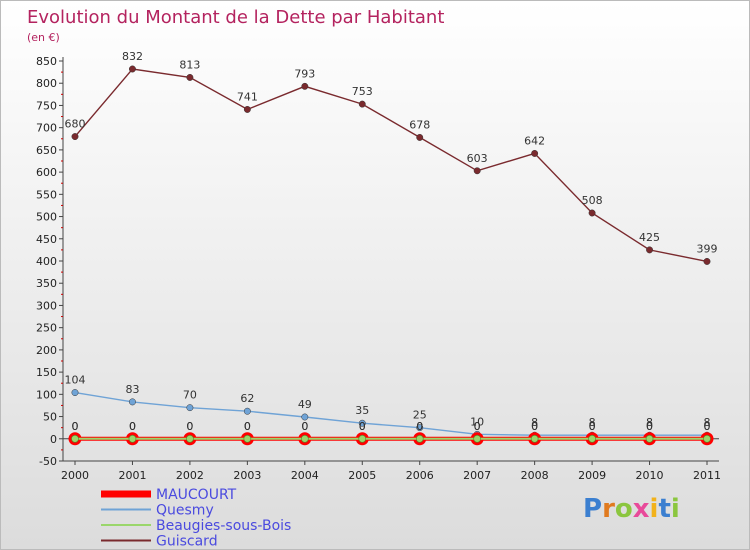 This screenshot has height=550, width=750. What do you see at coordinates (187, 542) in the screenshot?
I see `legend-label: Guiscard` at bounding box center [187, 542].